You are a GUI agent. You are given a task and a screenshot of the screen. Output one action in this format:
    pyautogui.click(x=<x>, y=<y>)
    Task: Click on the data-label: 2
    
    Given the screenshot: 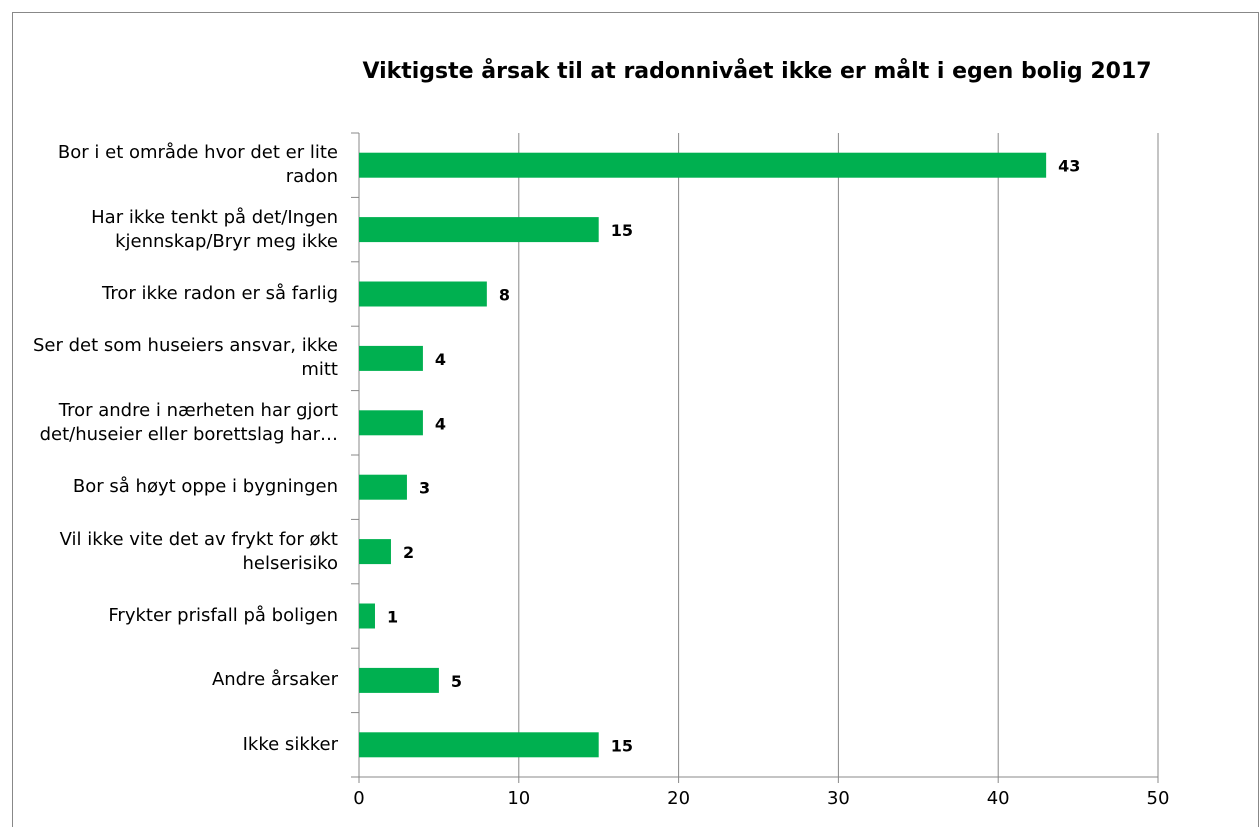 What is the action you would take?
    pyautogui.click(x=408, y=552)
    